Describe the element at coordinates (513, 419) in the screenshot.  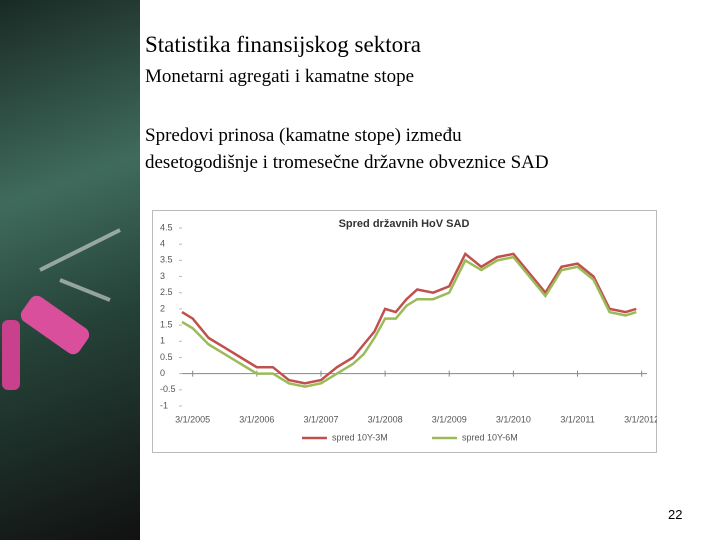
I see `x-tick-label: 3/1/2010` at that location.